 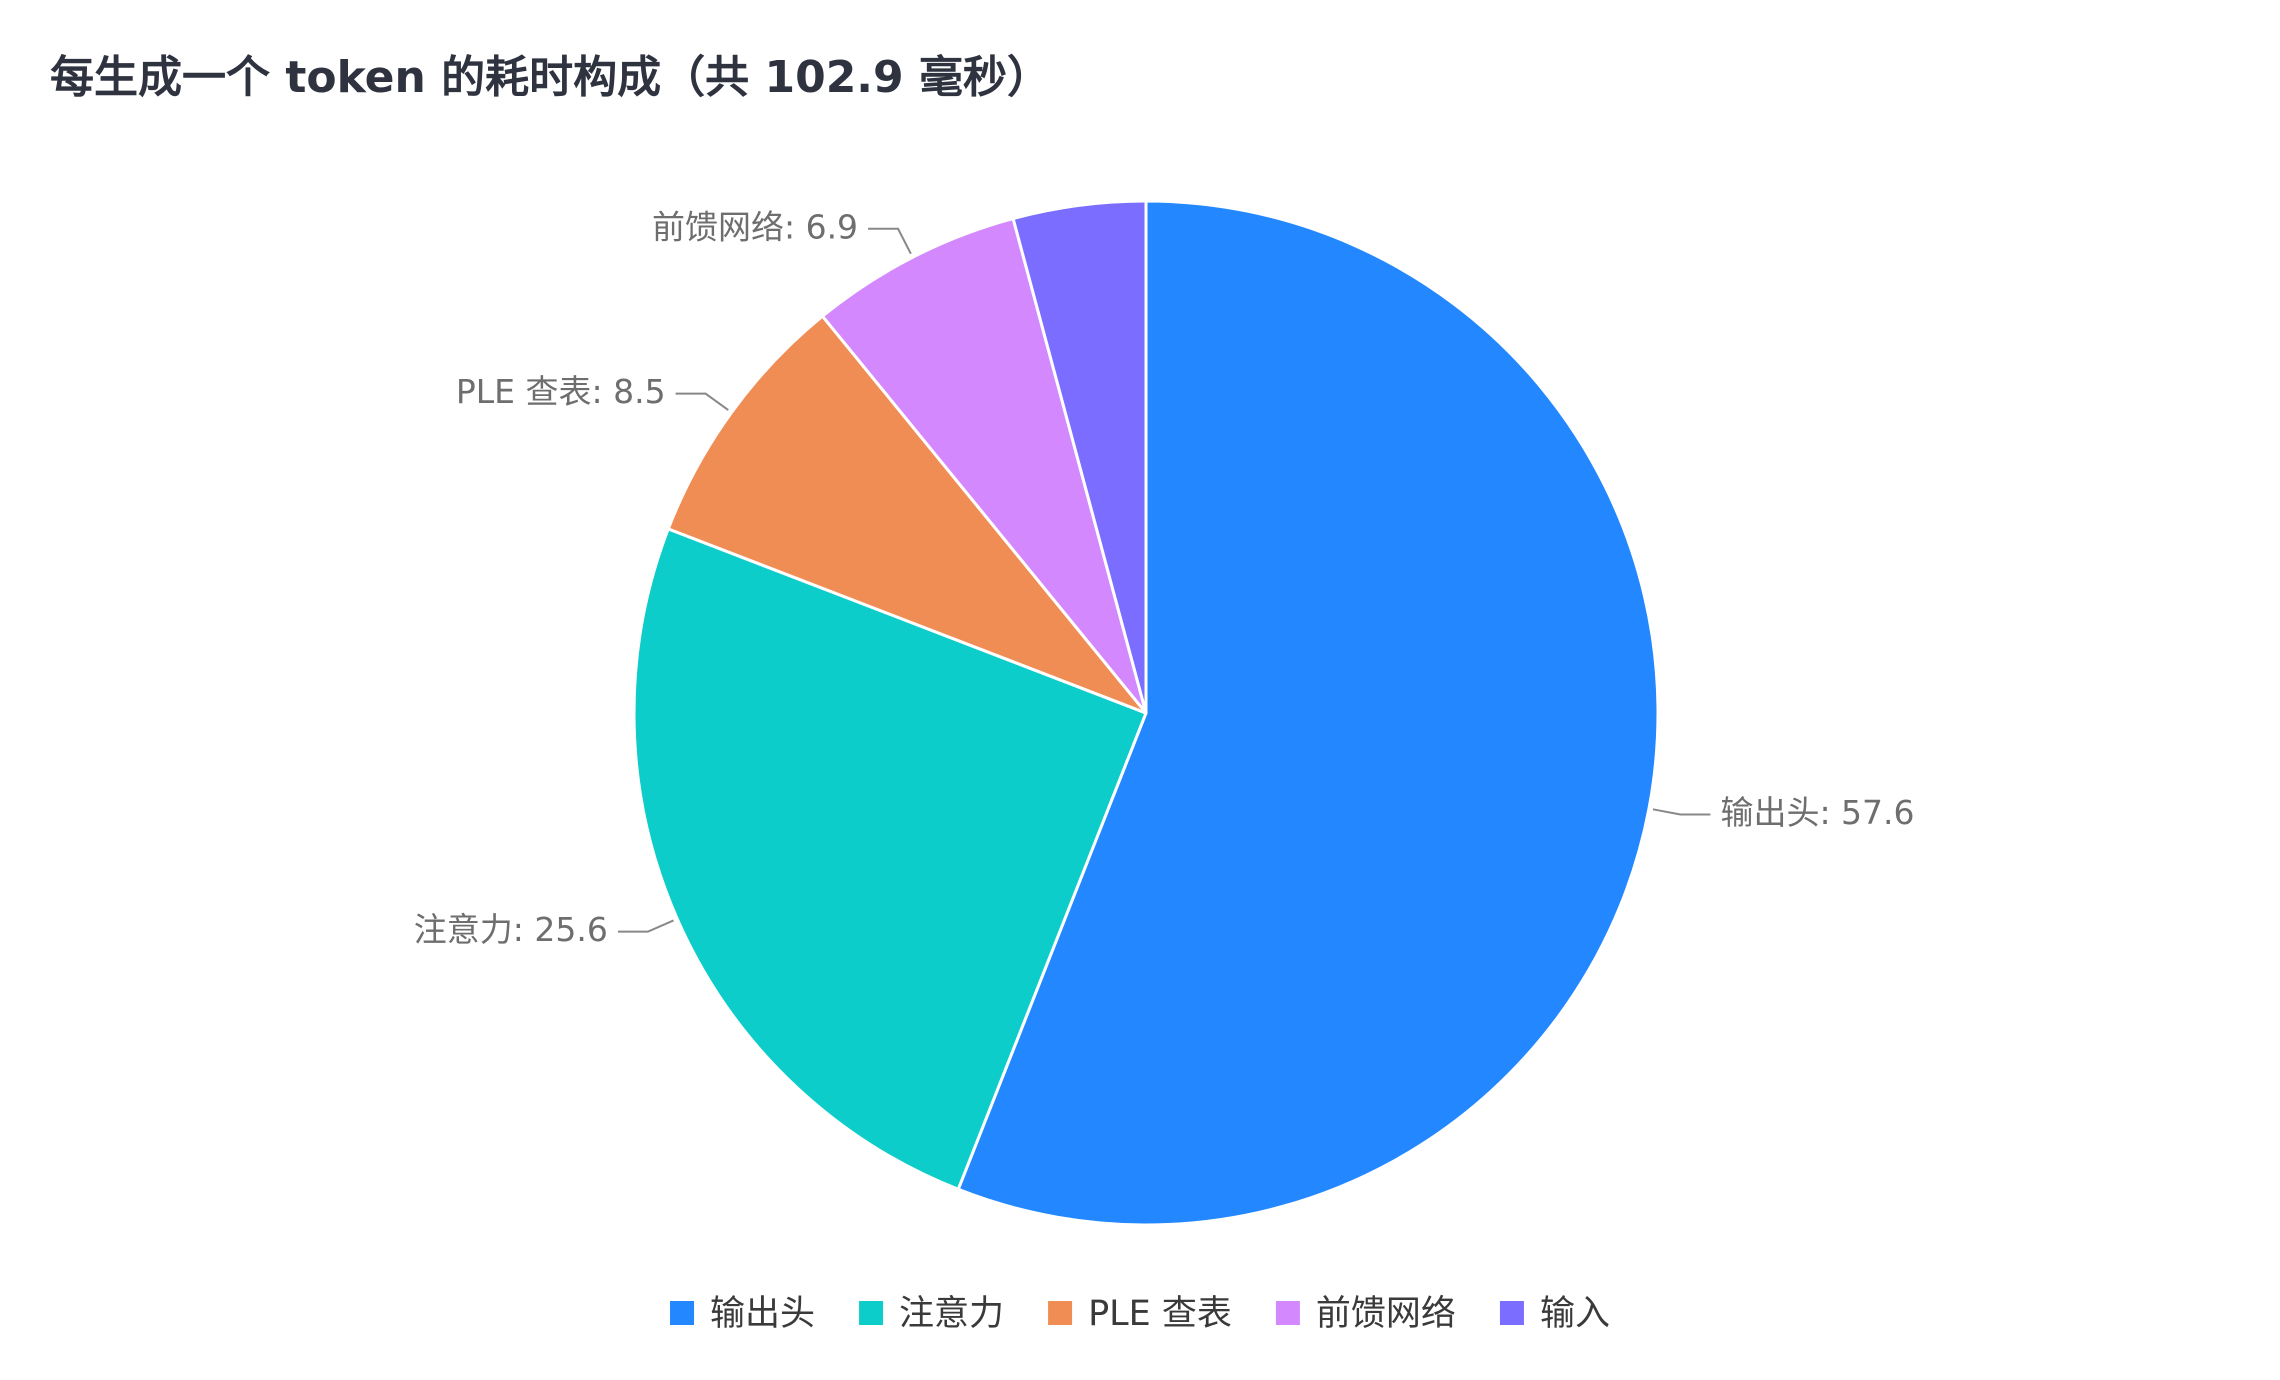 What do you see at coordinates (1386, 1314) in the screenshot?
I see `legend-label: 前馈网络` at bounding box center [1386, 1314].